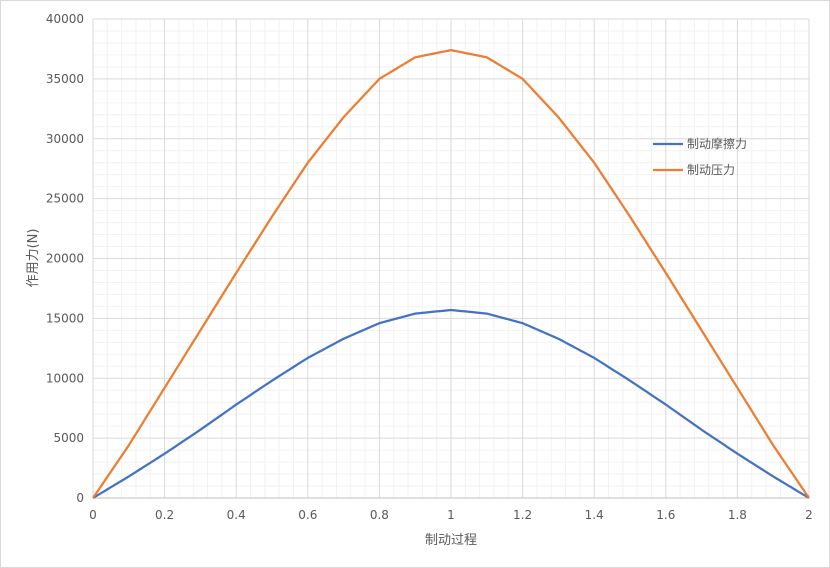 The height and width of the screenshot is (568, 830). I want to click on x-tick-label: 0, so click(93, 515).